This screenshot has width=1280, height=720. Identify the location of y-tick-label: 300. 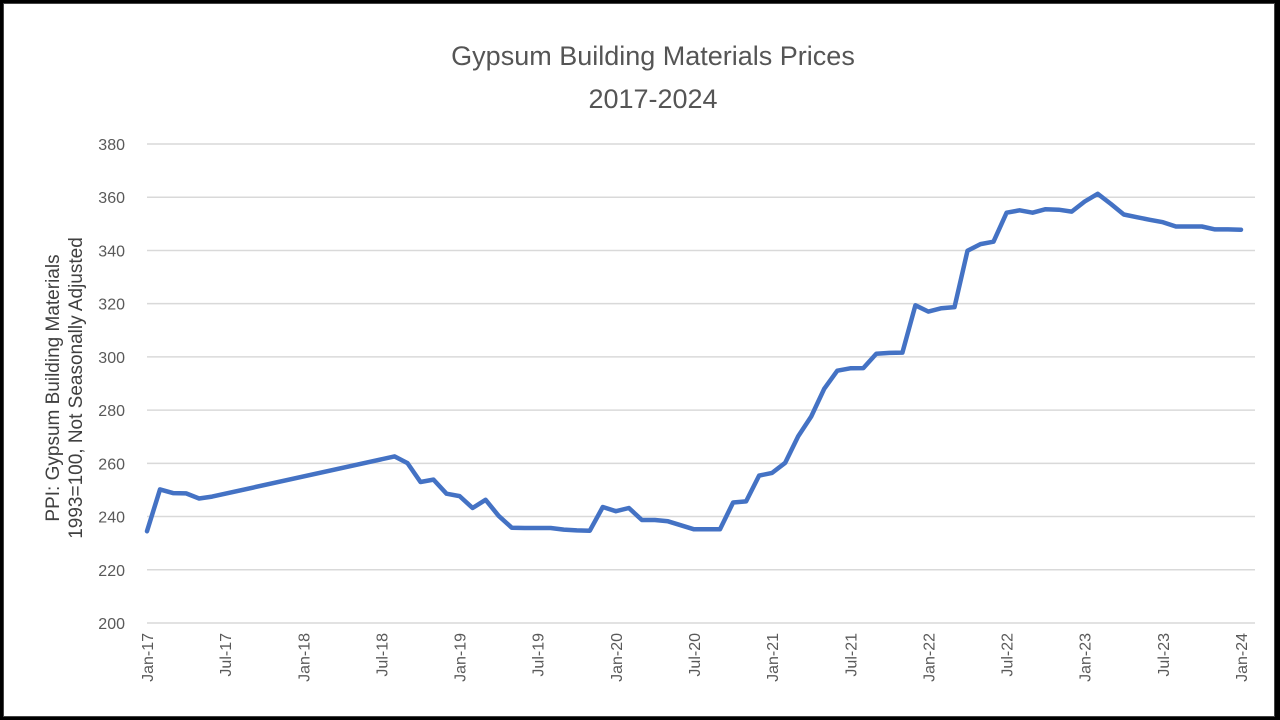
(111, 358).